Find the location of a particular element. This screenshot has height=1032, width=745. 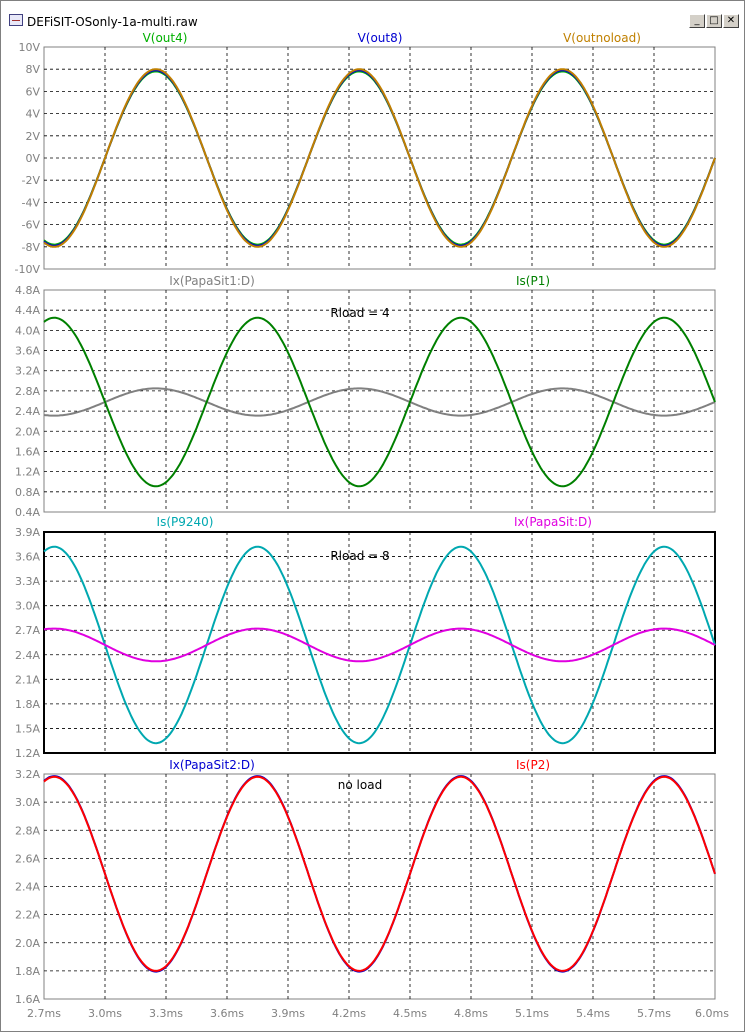

series-label: Ix(PapaSit1:D) is located at coordinates (212, 281).